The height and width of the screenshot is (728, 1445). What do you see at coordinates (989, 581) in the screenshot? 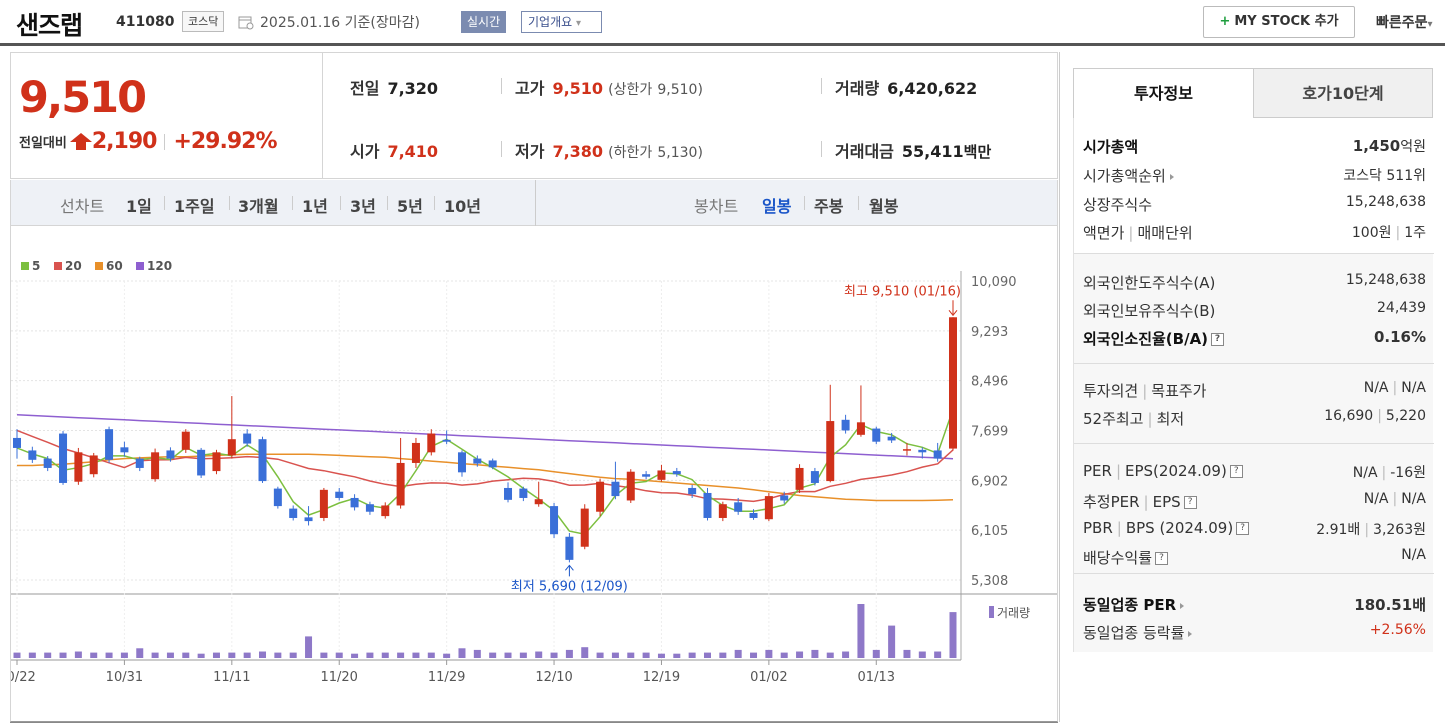
I see `y-tick-label: 5,308` at bounding box center [989, 581].